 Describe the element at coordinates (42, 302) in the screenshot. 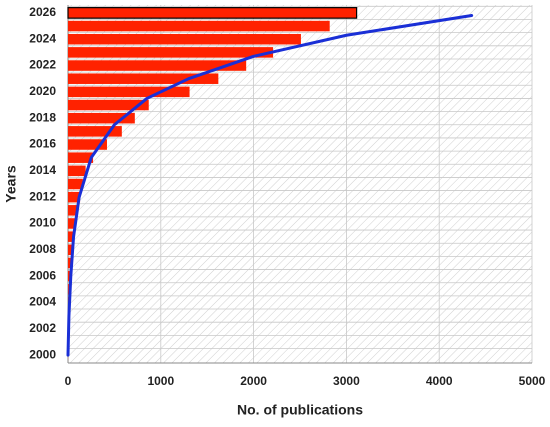

I see `y-tick-label: 2004` at that location.